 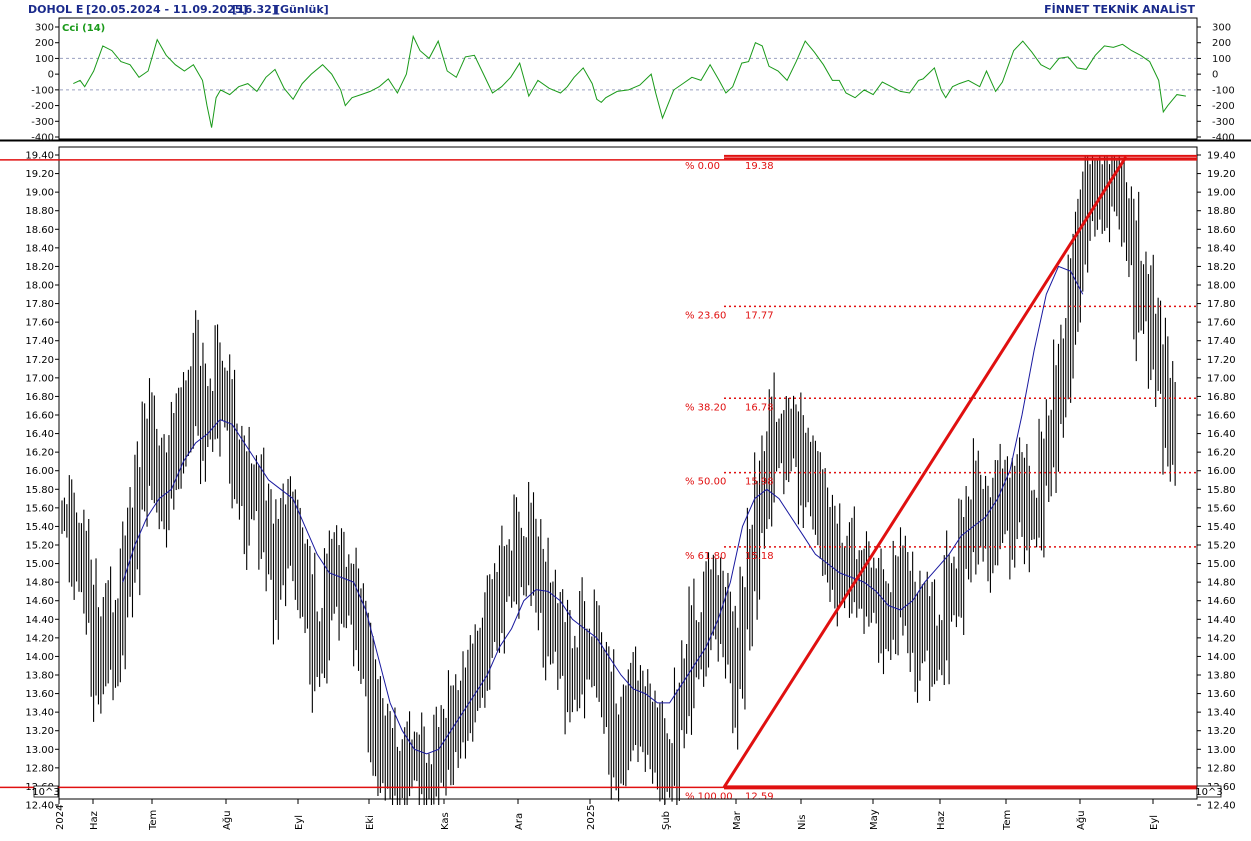 I want to click on cci-tick-right: -200, so click(x=1223, y=106).